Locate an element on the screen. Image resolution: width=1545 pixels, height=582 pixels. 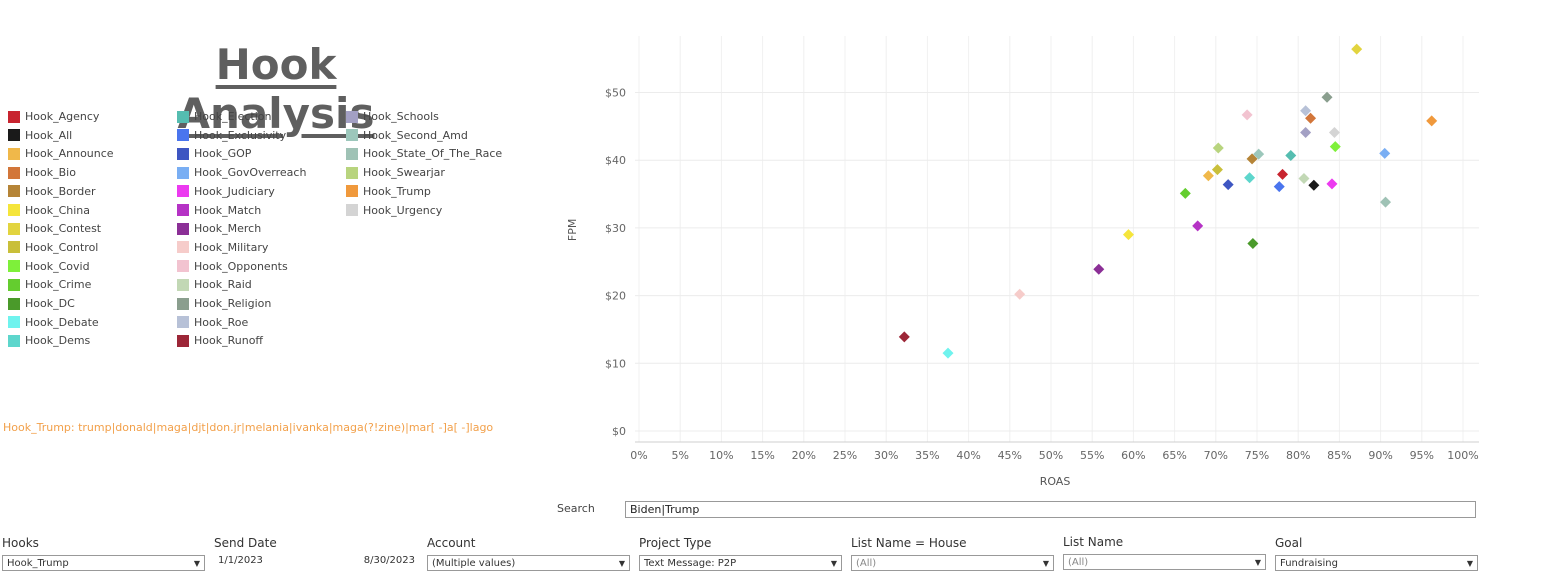
list-name-dropdown: (All) ▼ is located at coordinates (1164, 562).